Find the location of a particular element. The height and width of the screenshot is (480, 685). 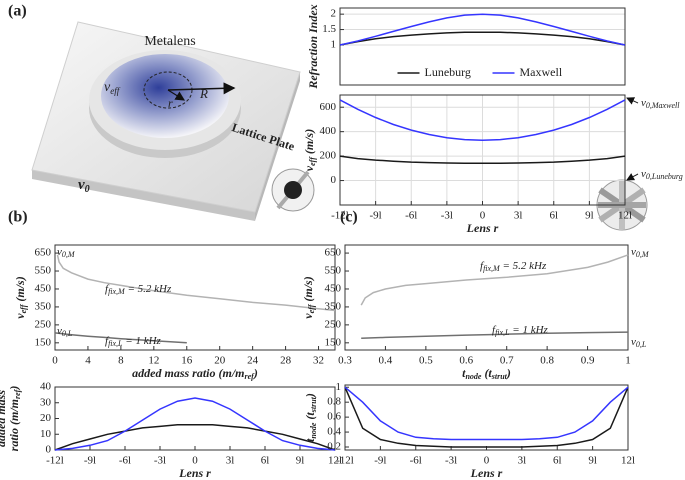

v0-label: v is located at coordinates (81, 185).